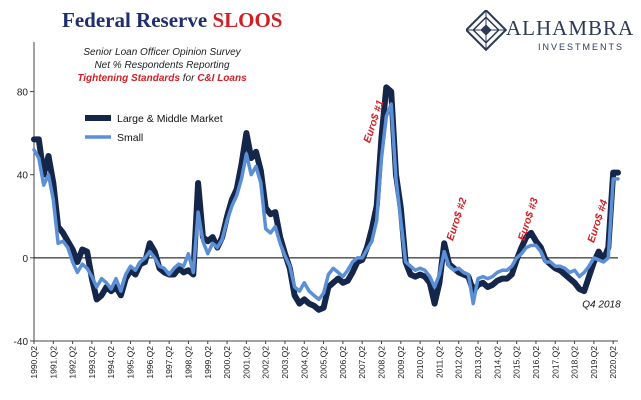  Describe the element at coordinates (162, 52) in the screenshot. I see `subtitle-line-1: Senior Loan Officer Opinion Survey` at that location.